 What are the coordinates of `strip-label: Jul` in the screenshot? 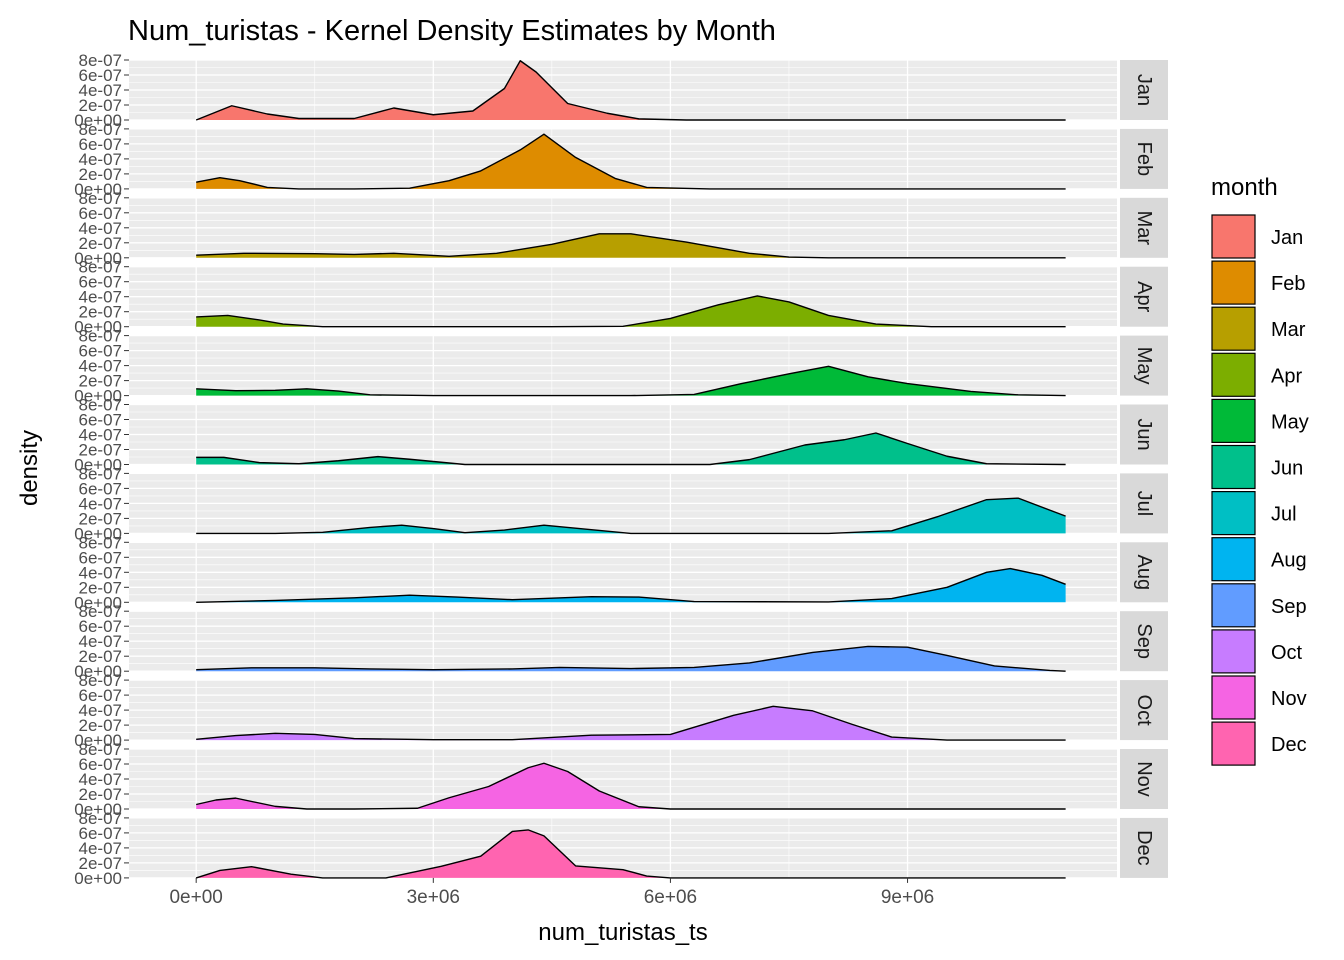 It's located at (1144, 504).